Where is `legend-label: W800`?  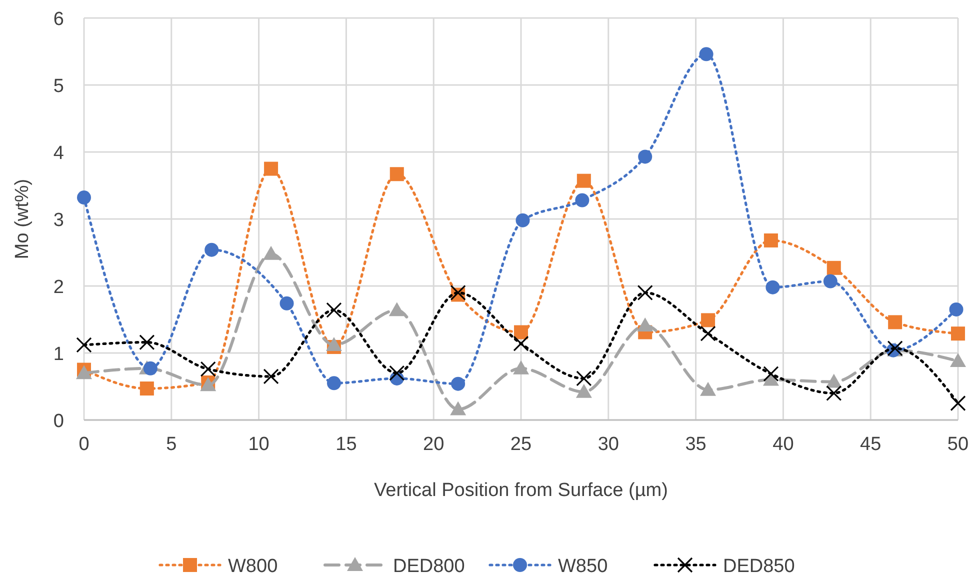
legend-label: W800 is located at coordinates (253, 566).